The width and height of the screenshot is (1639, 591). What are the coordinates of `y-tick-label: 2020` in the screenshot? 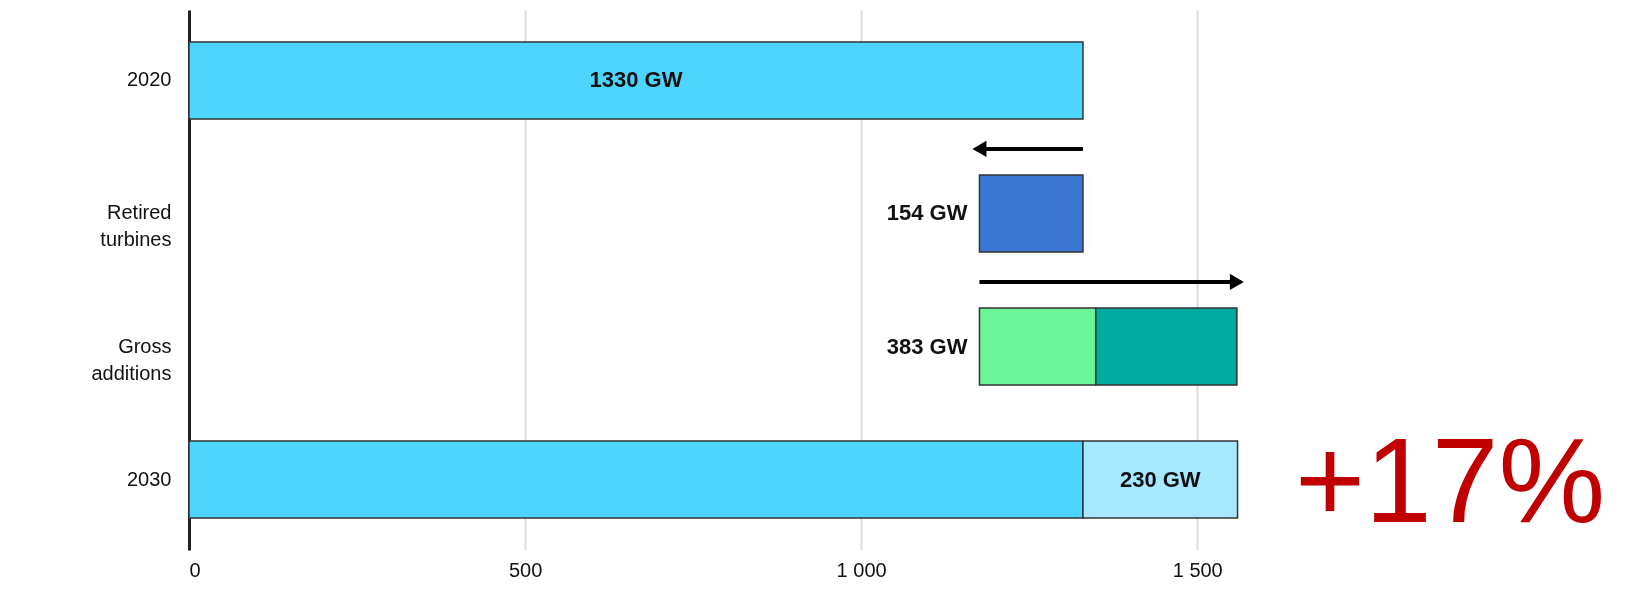 It's located at (149, 79).